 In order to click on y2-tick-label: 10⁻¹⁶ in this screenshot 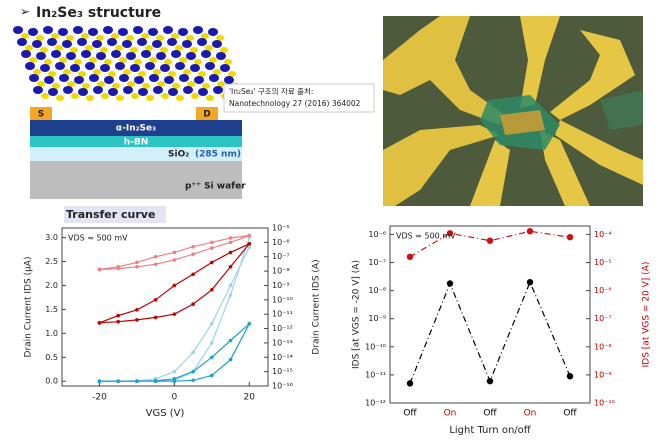, I will do `click(282, 386)`.